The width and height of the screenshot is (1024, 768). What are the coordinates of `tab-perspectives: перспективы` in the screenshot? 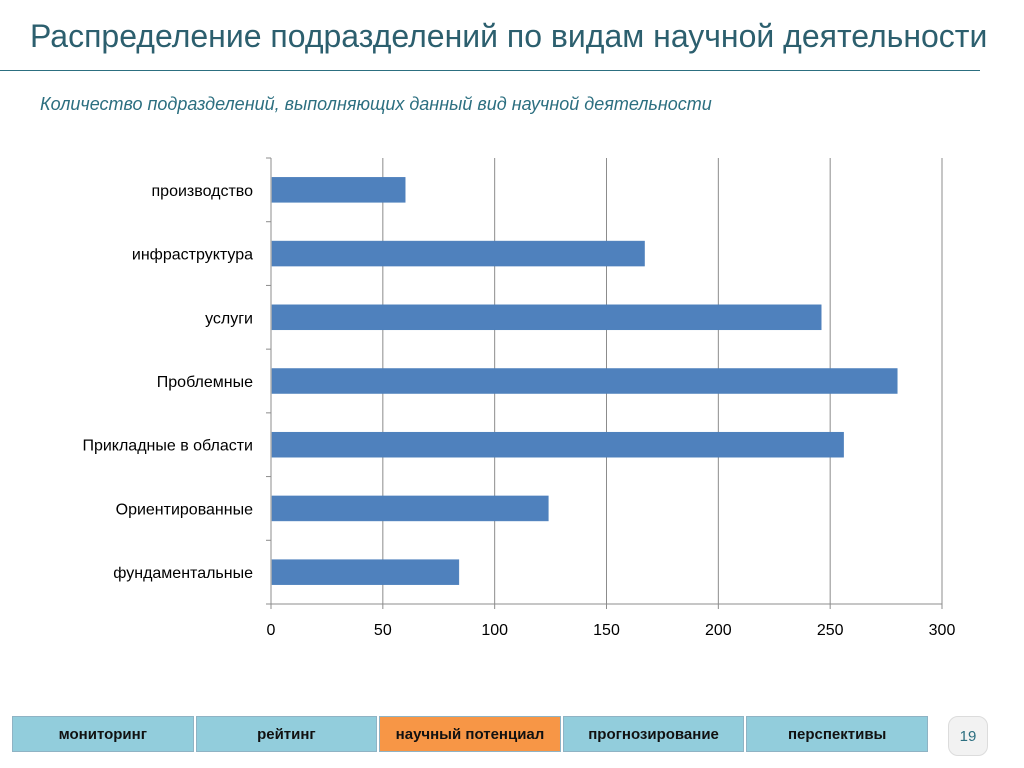 It's located at (837, 734).